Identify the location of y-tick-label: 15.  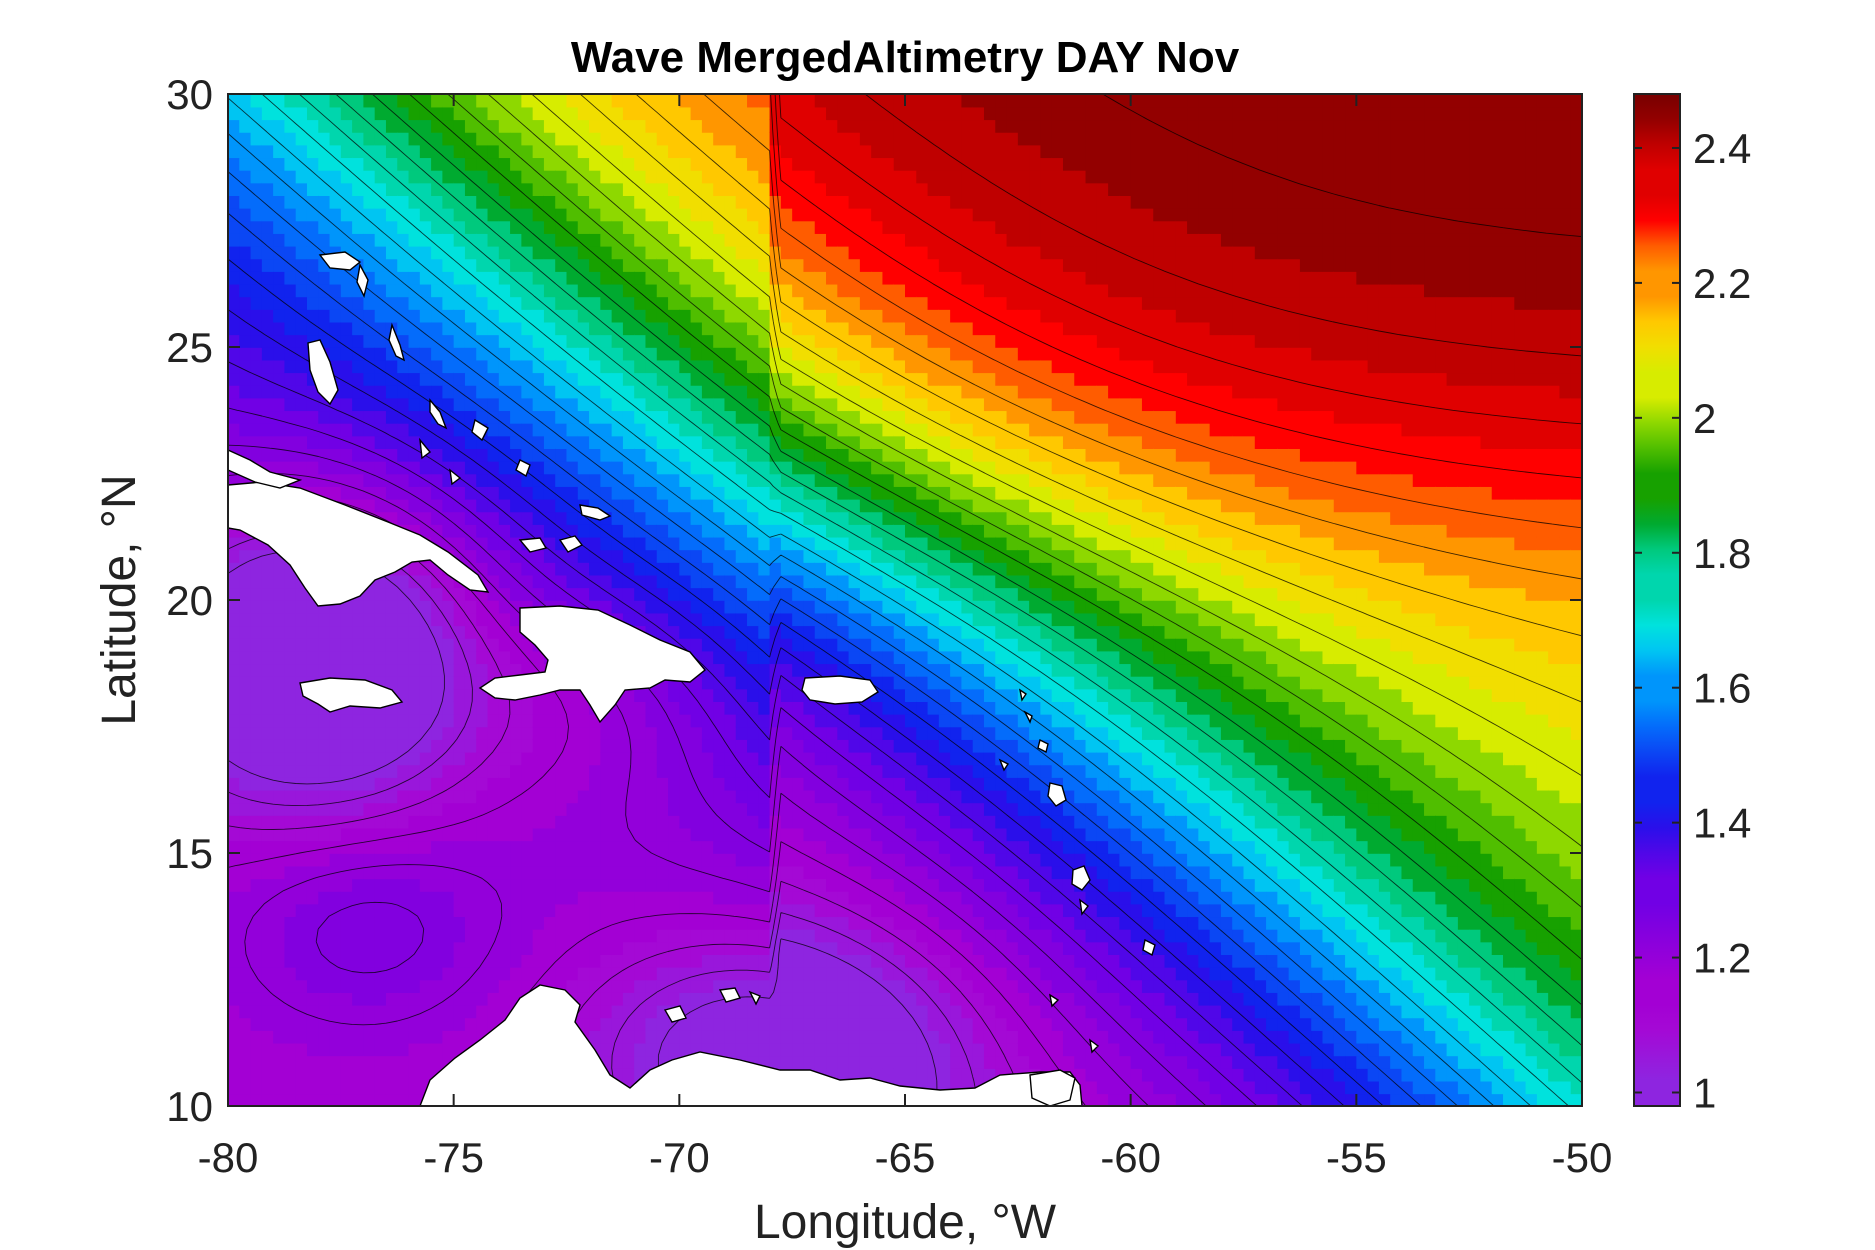
(189, 853).